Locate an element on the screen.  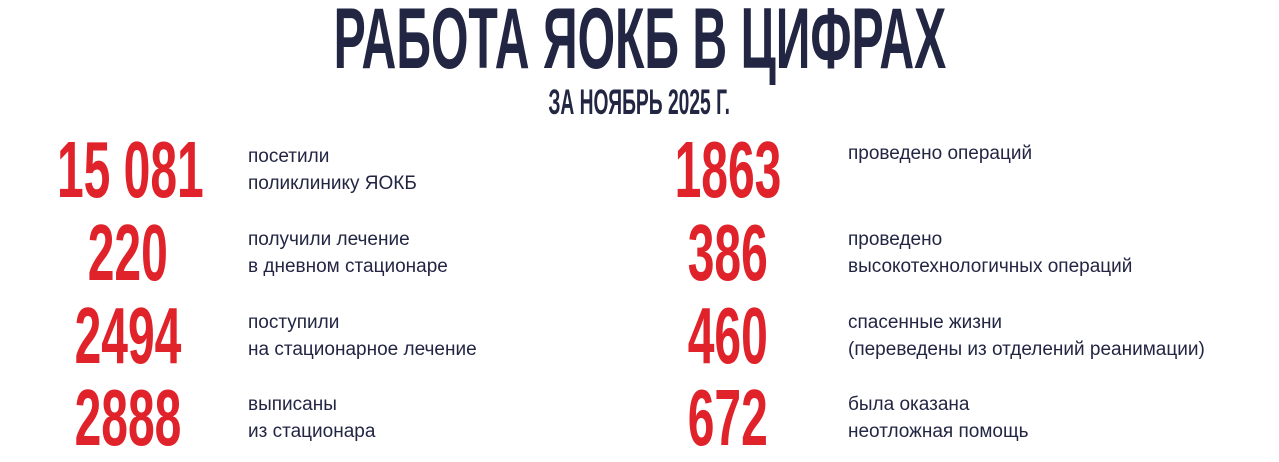
stat-label-line1: выписаны is located at coordinates (292, 404).